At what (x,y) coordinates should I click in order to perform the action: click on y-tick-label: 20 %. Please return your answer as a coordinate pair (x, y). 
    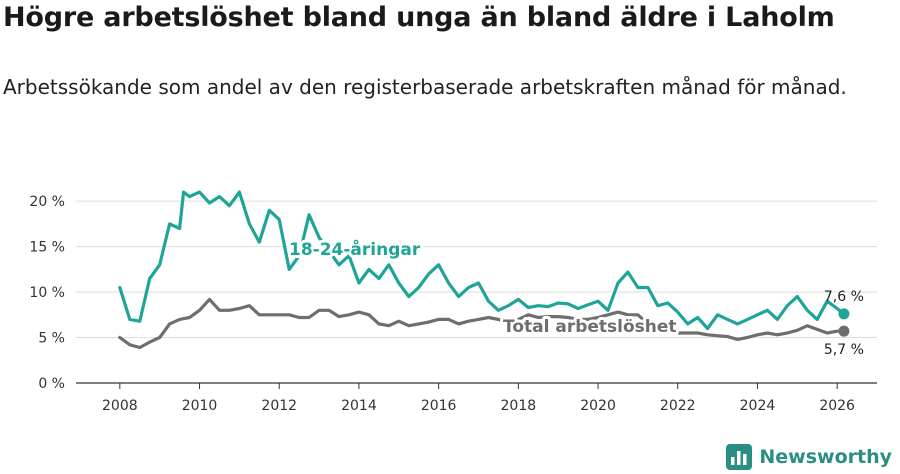
    Looking at the image, I should click on (47, 202).